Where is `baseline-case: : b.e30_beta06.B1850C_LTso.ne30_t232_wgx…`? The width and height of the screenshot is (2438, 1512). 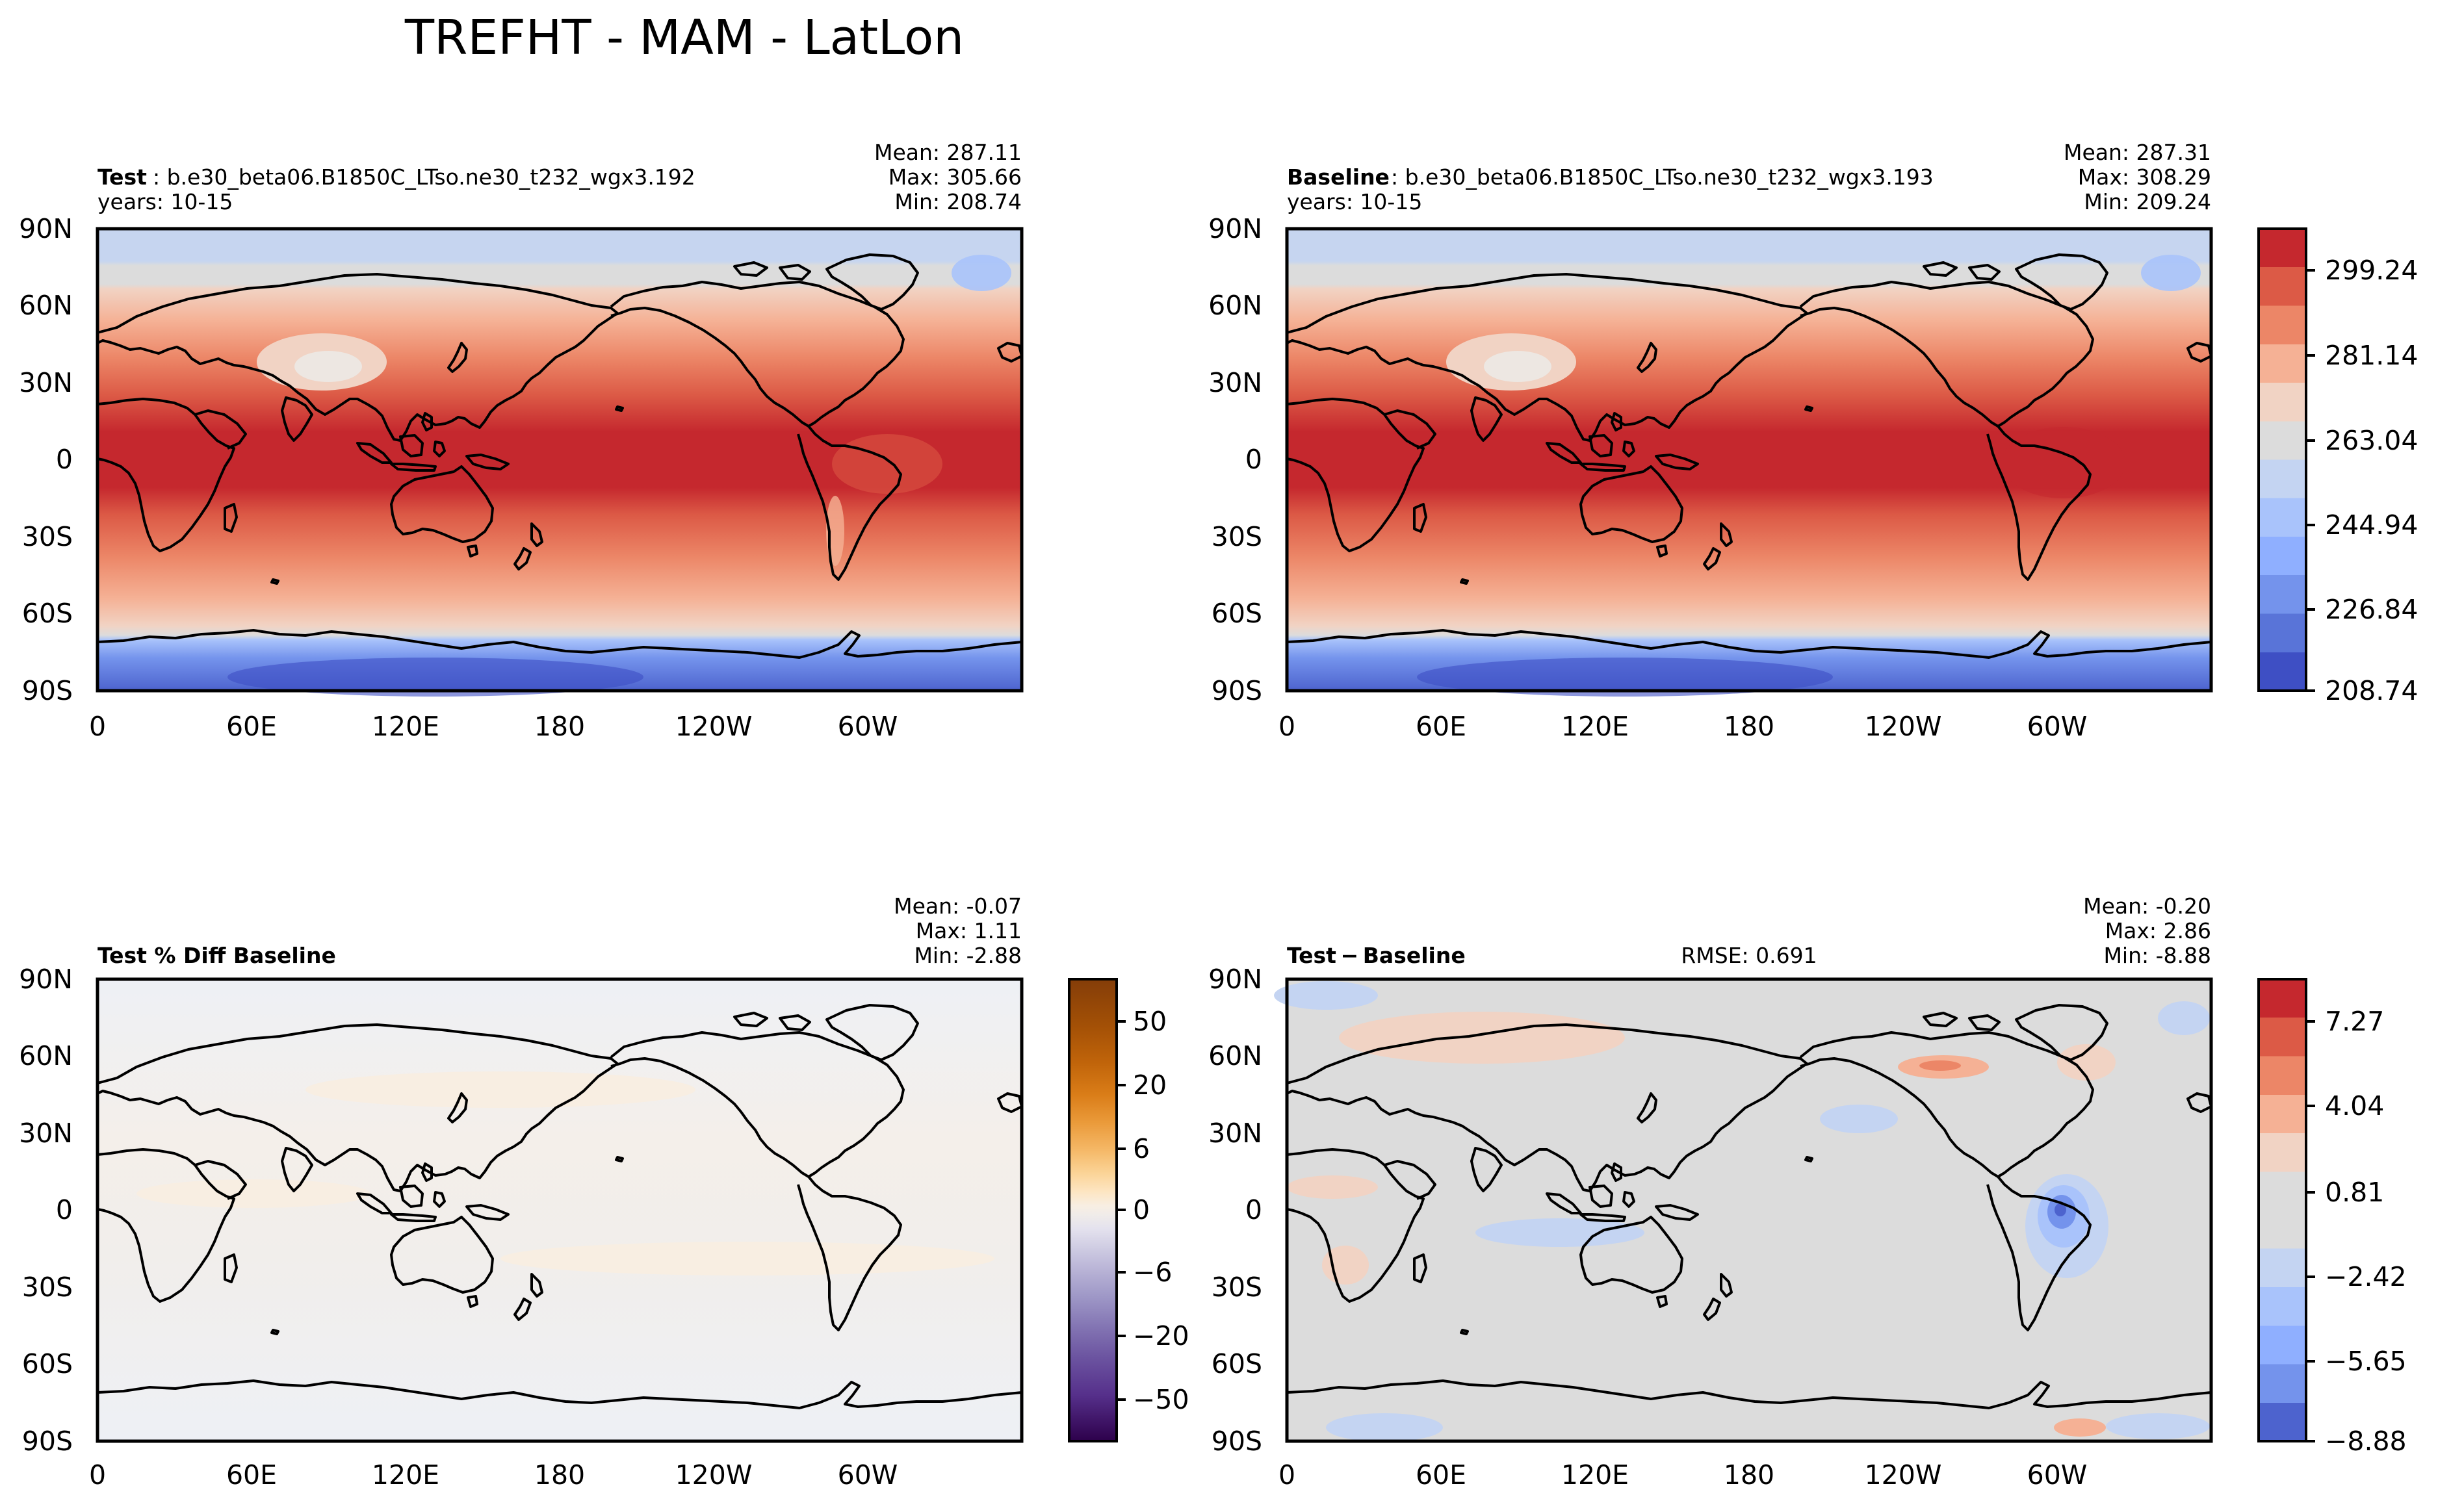
baseline-case: : b.e30_beta06.B1850C_LTso.ne30_t232_wgx… is located at coordinates (1663, 177).